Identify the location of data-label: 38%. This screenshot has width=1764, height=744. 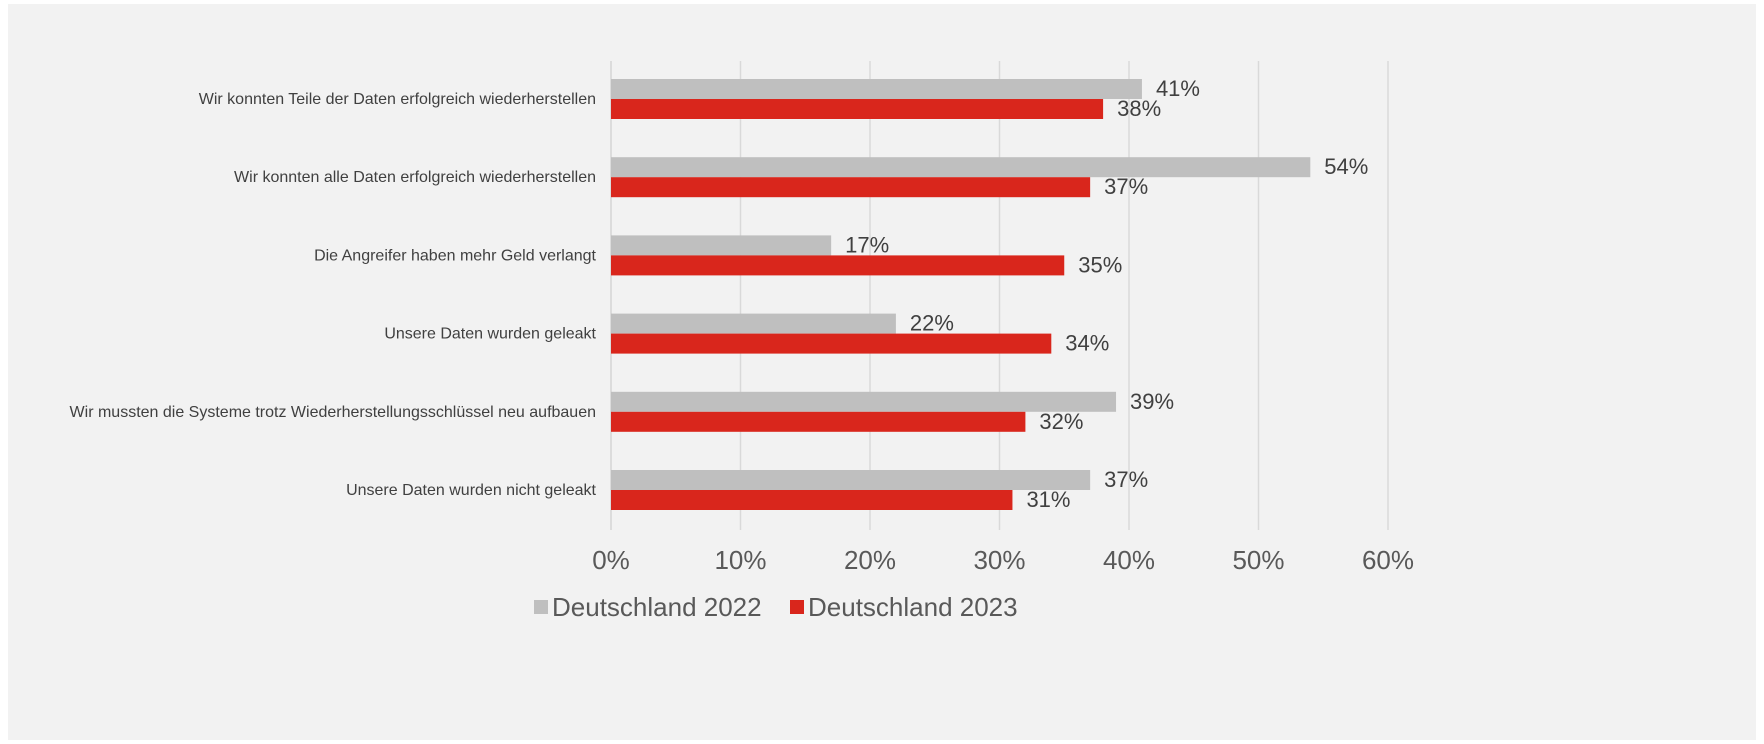
(1139, 108).